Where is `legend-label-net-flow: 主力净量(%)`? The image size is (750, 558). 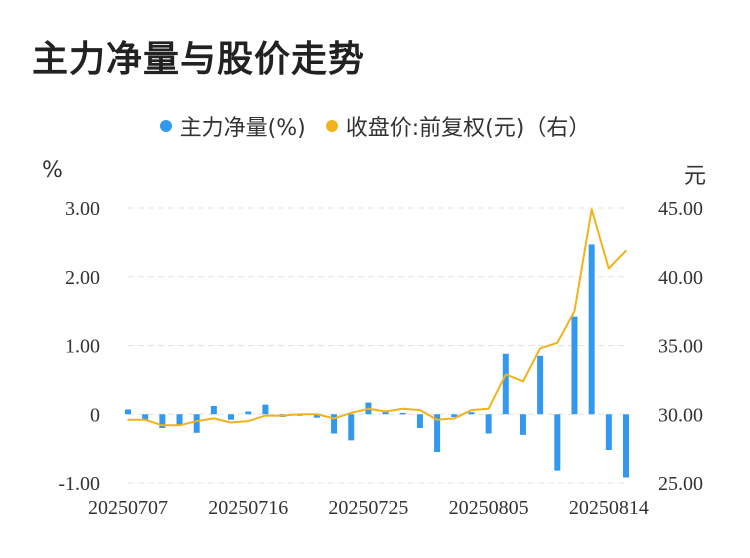 legend-label-net-flow: 主力净量(%) is located at coordinates (242, 128).